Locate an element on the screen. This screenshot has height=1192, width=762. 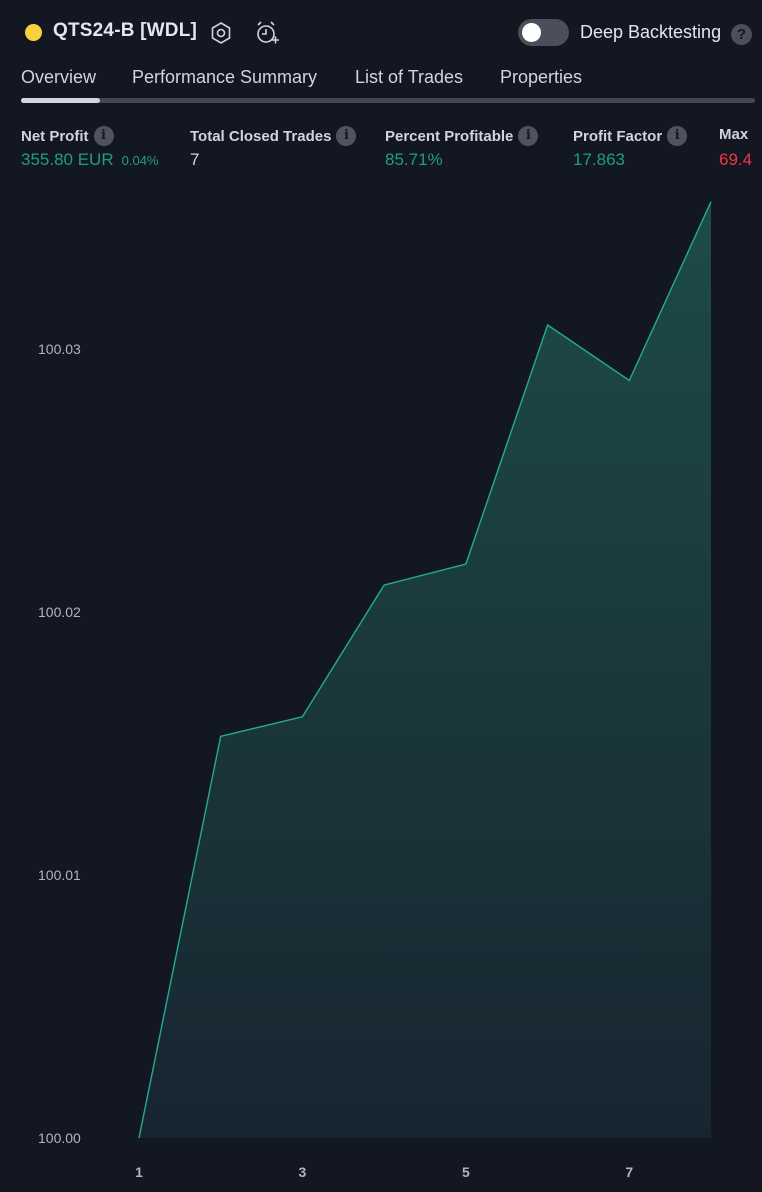
percent-profitable-value: 85.71% is located at coordinates (414, 159).